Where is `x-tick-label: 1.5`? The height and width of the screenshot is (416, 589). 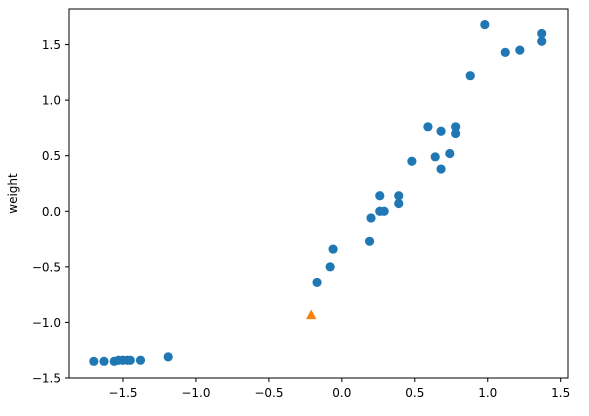 x-tick-label: 1.5 is located at coordinates (560, 393).